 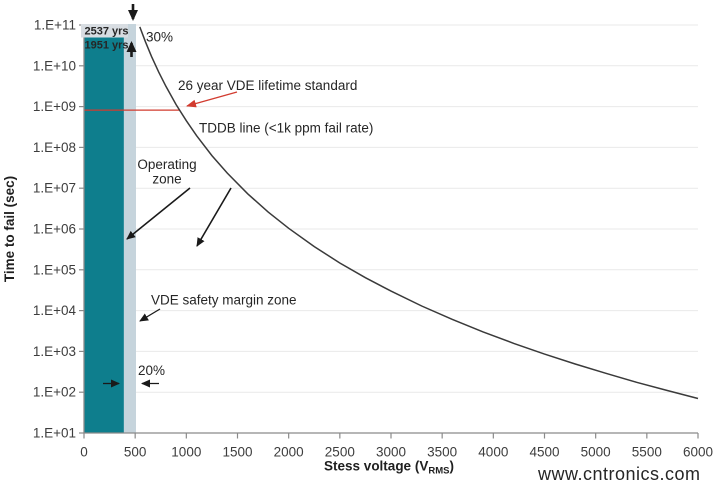 What do you see at coordinates (54, 392) in the screenshot?
I see `y-tick-label: 1.E+02` at bounding box center [54, 392].